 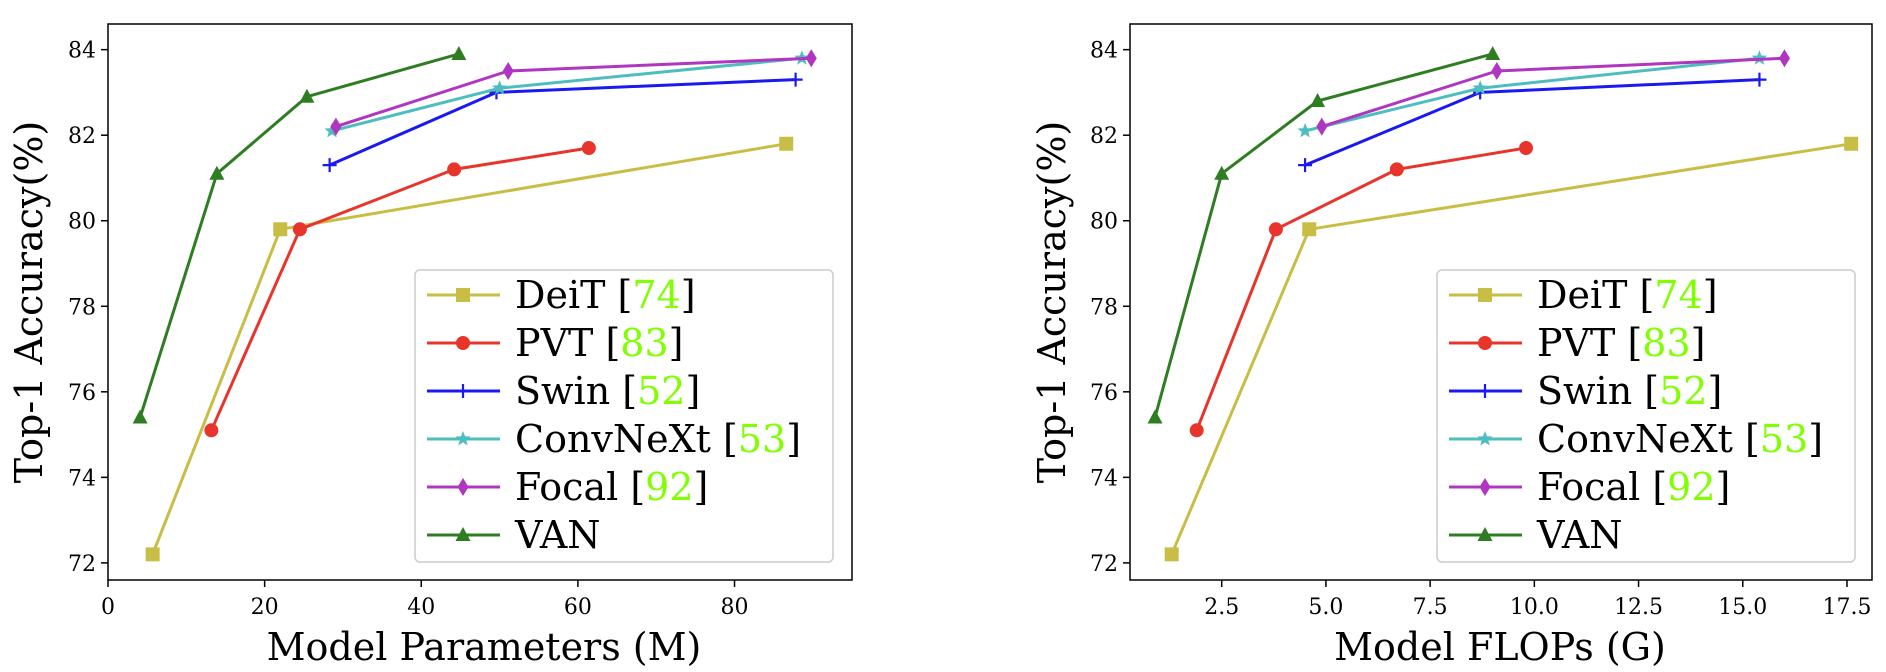 I want to click on series-convnext, so click(x=1532, y=94).